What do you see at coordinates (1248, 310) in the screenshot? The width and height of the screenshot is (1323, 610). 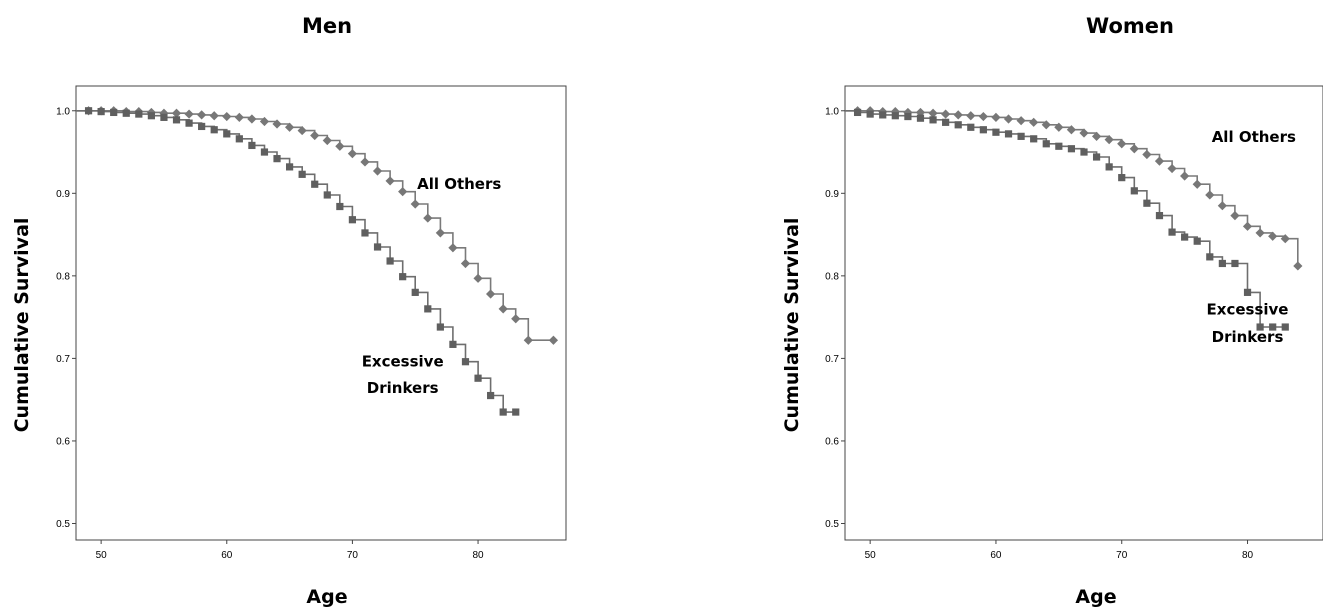 I see `series-annotation: Excessive` at bounding box center [1248, 310].